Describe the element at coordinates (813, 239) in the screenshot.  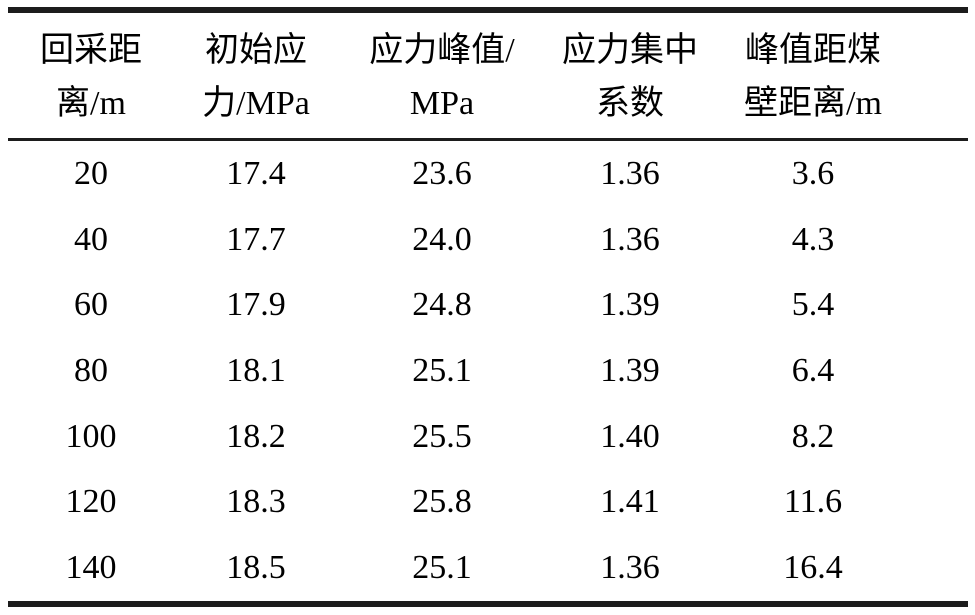
I see `table-cell: 4.3` at that location.